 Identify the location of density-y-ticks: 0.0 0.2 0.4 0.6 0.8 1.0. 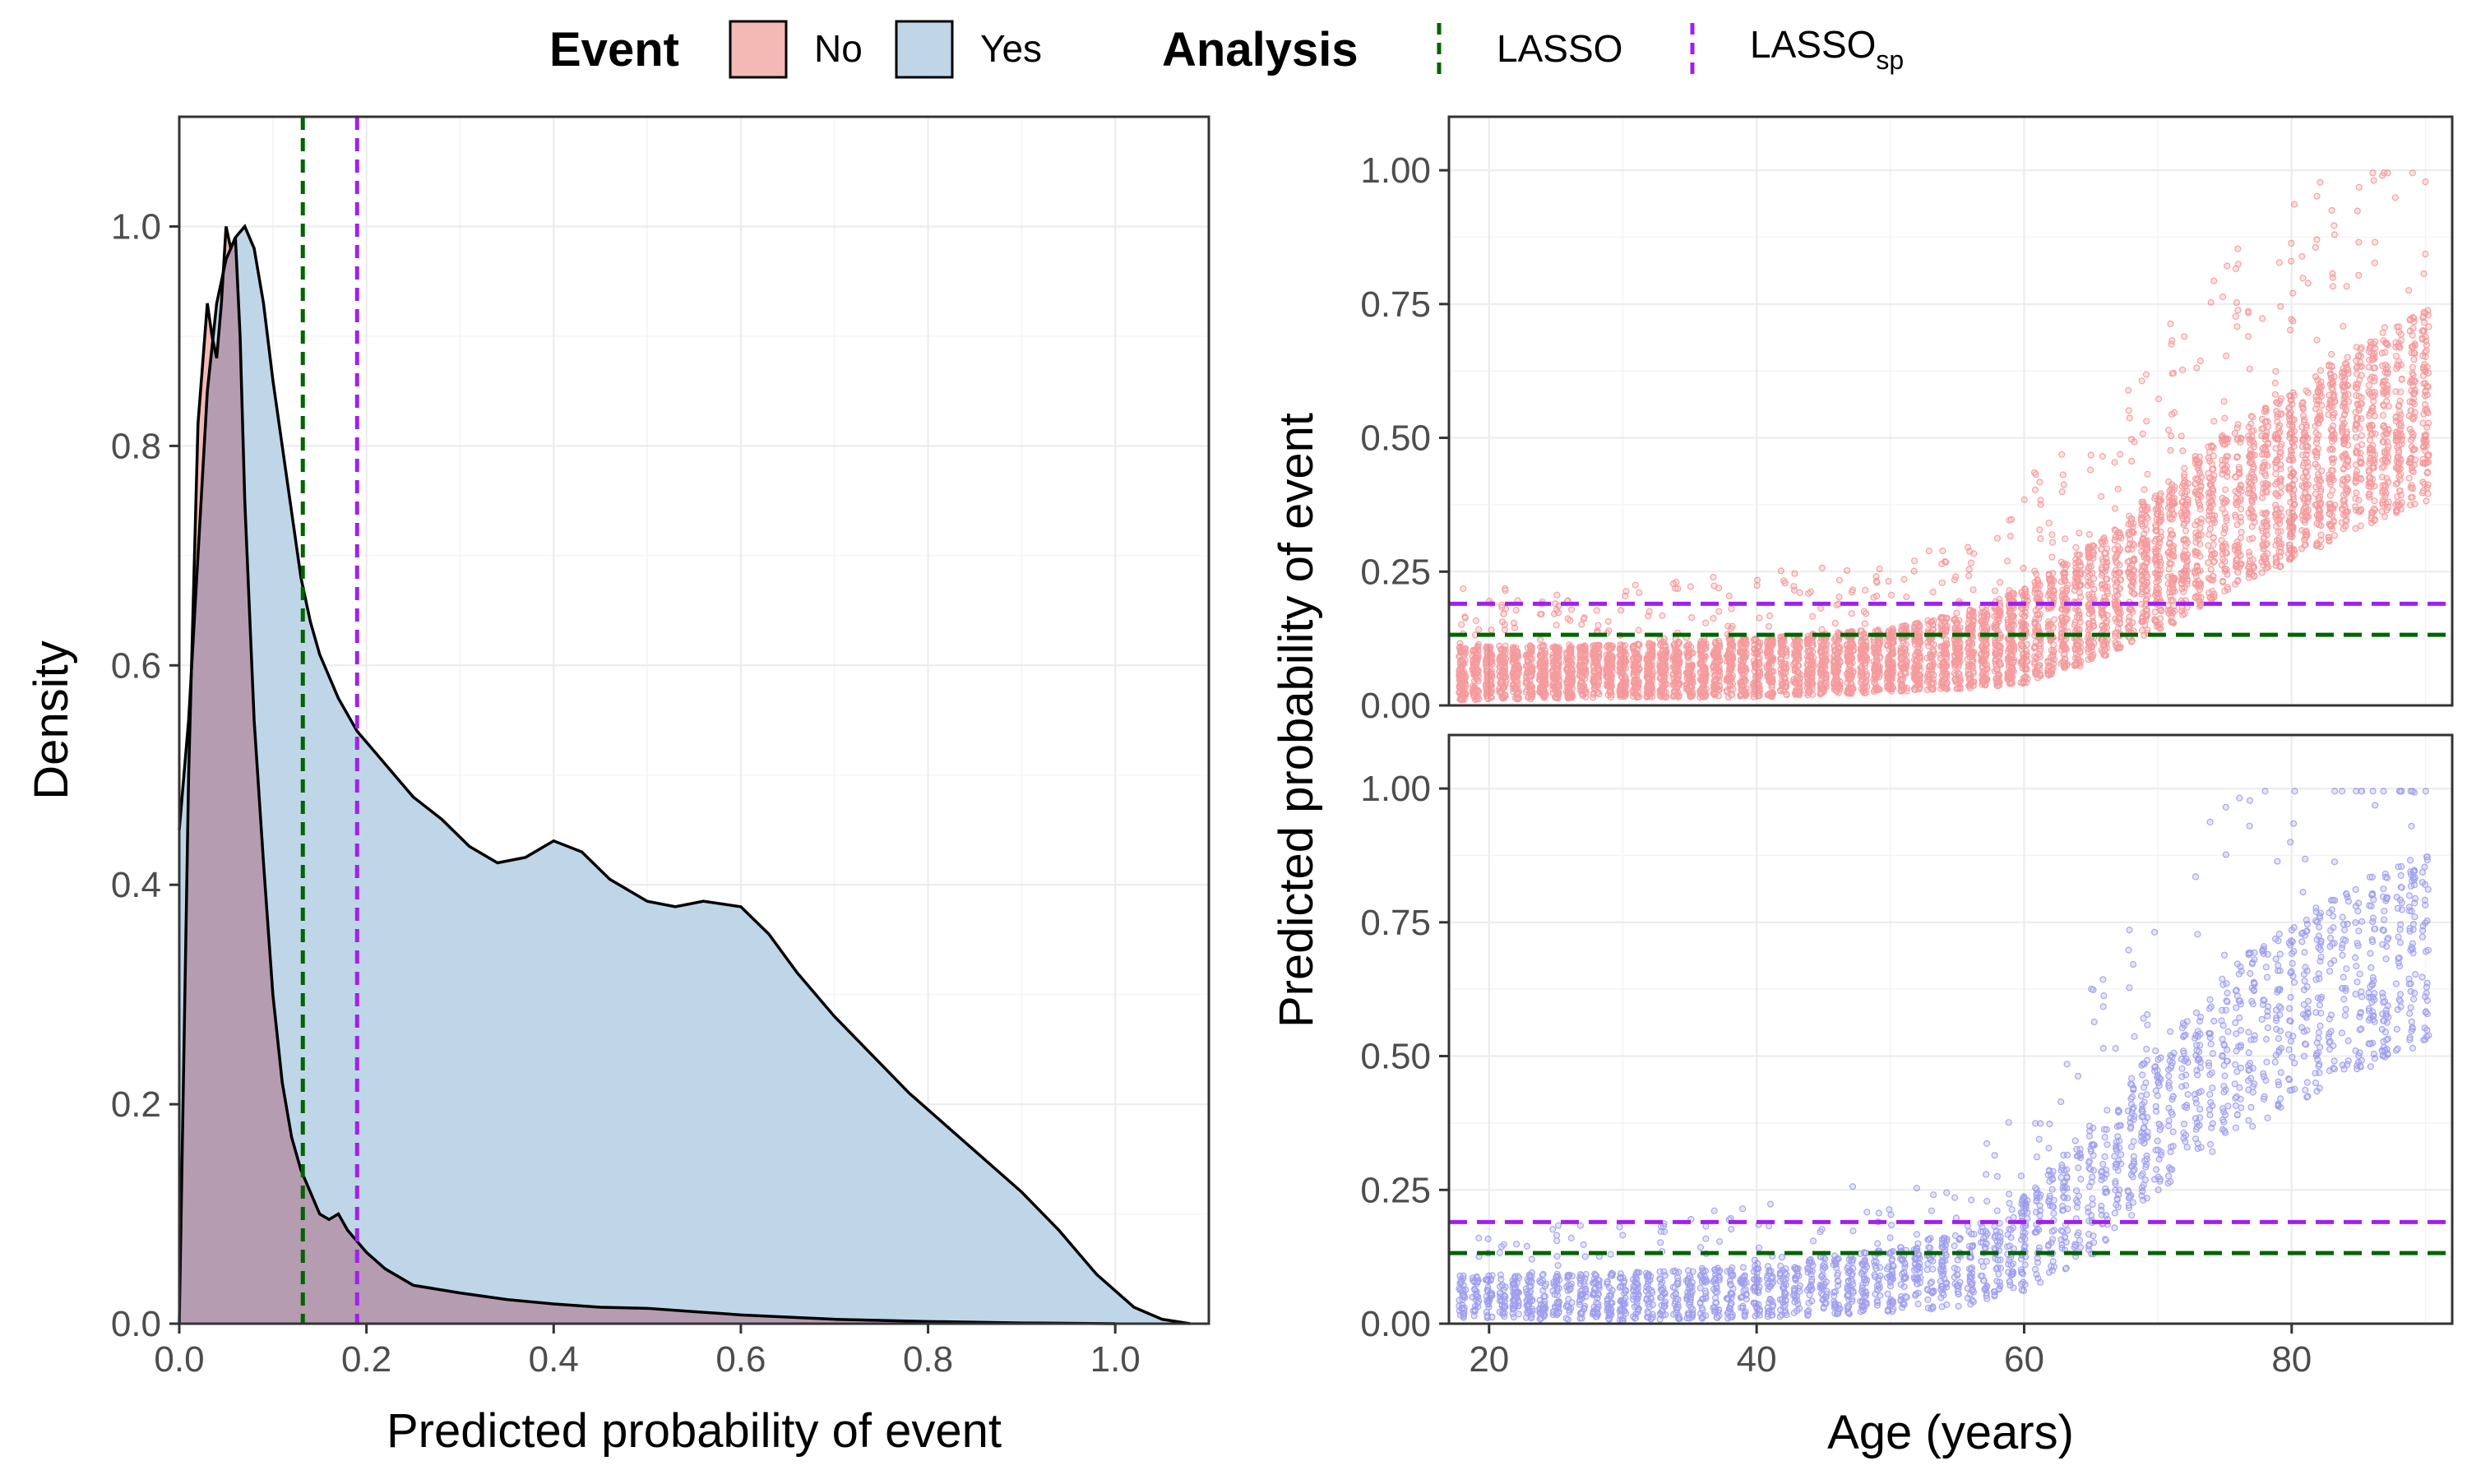
(145, 775).